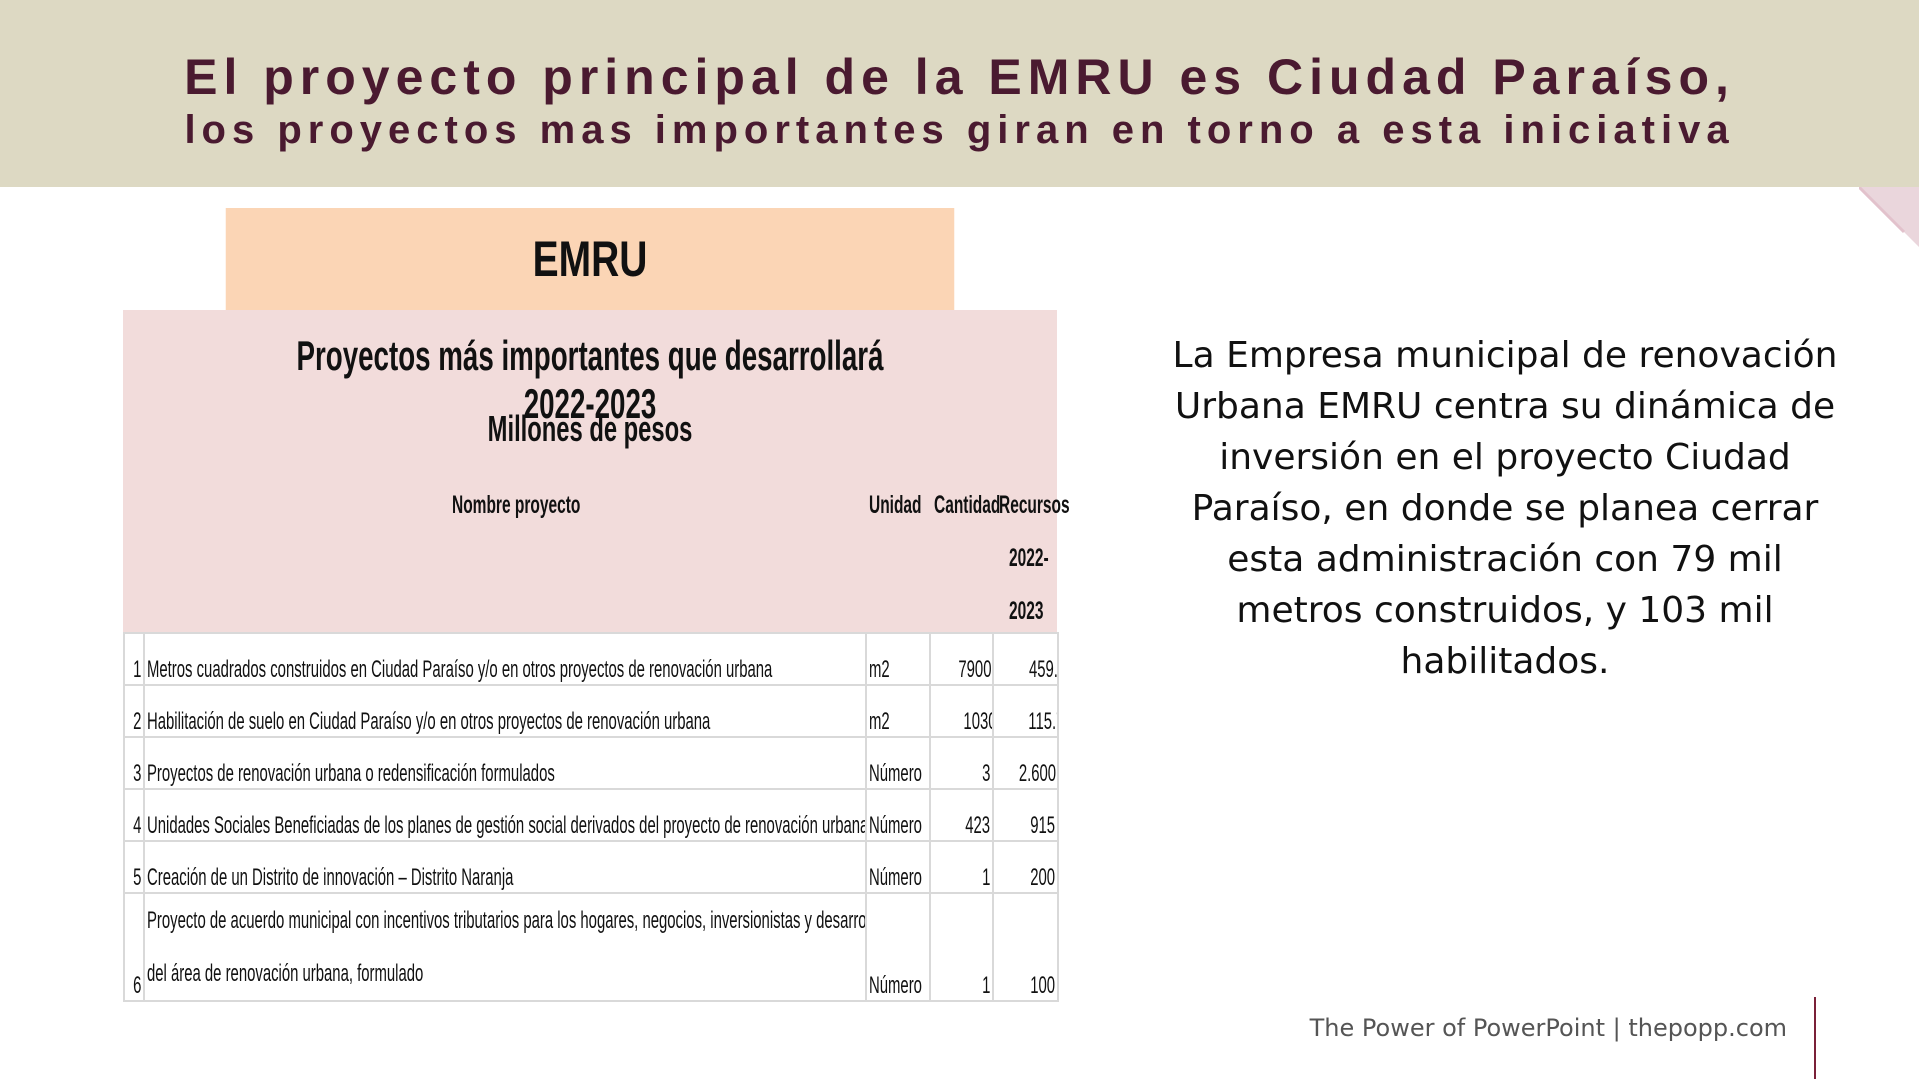 The image size is (1919, 1080). I want to click on row-index: 5, so click(134, 867).